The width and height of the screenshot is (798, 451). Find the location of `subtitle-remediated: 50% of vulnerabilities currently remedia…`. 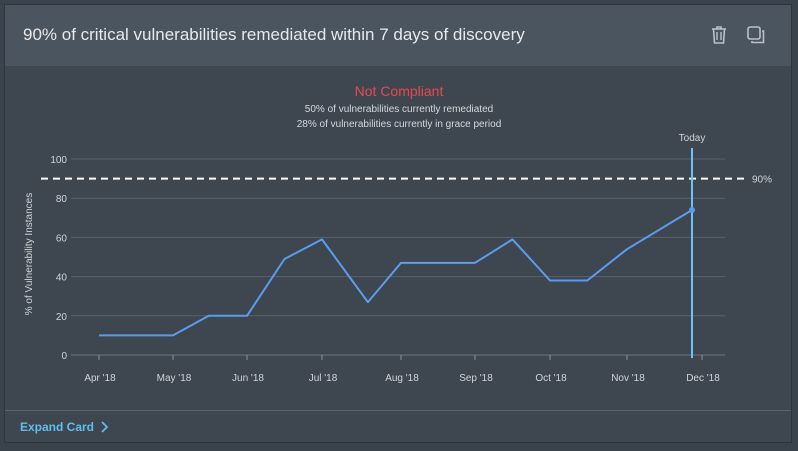

subtitle-remediated: 50% of vulnerabilities currently remedia… is located at coordinates (399, 109).